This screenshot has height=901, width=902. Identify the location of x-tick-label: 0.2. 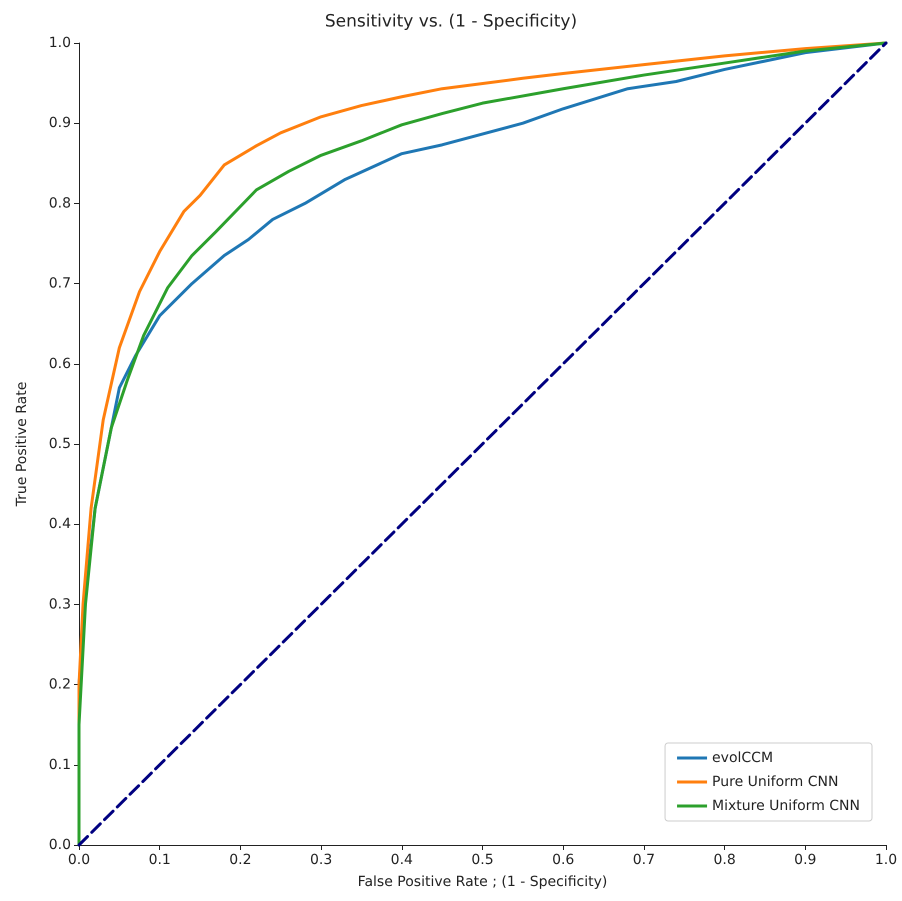
(240, 860).